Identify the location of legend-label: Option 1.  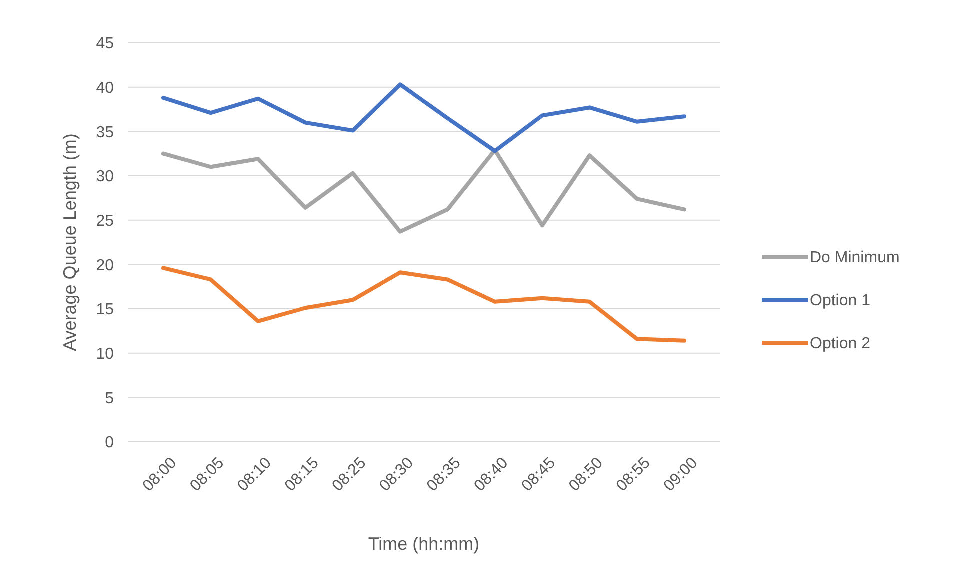
(840, 301).